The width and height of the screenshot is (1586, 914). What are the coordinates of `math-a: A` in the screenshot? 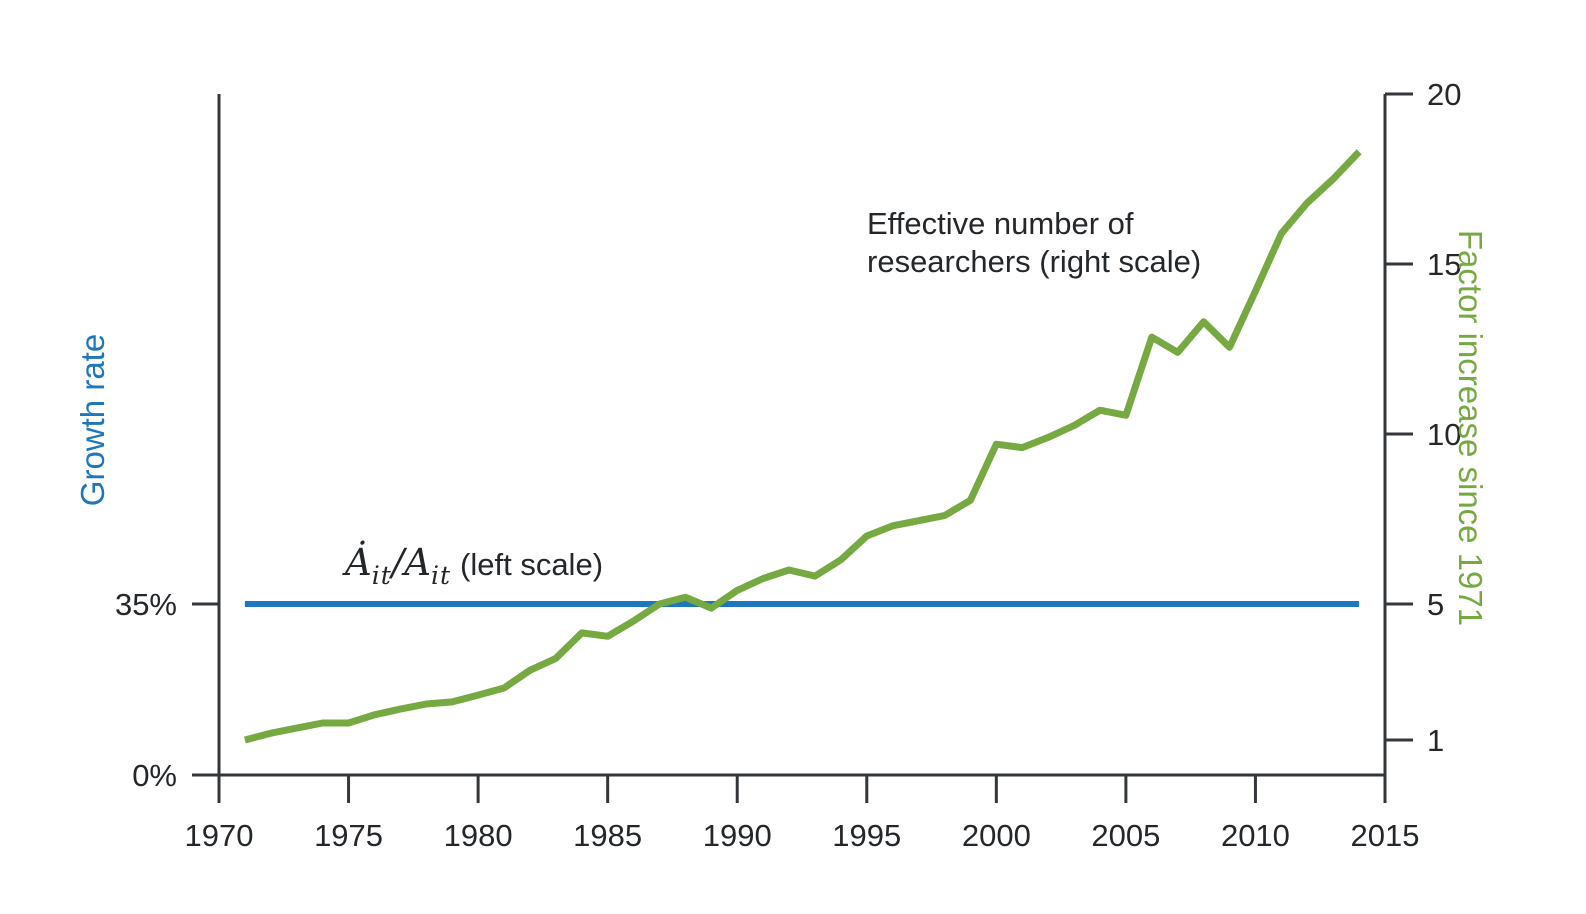 It's located at (417, 562).